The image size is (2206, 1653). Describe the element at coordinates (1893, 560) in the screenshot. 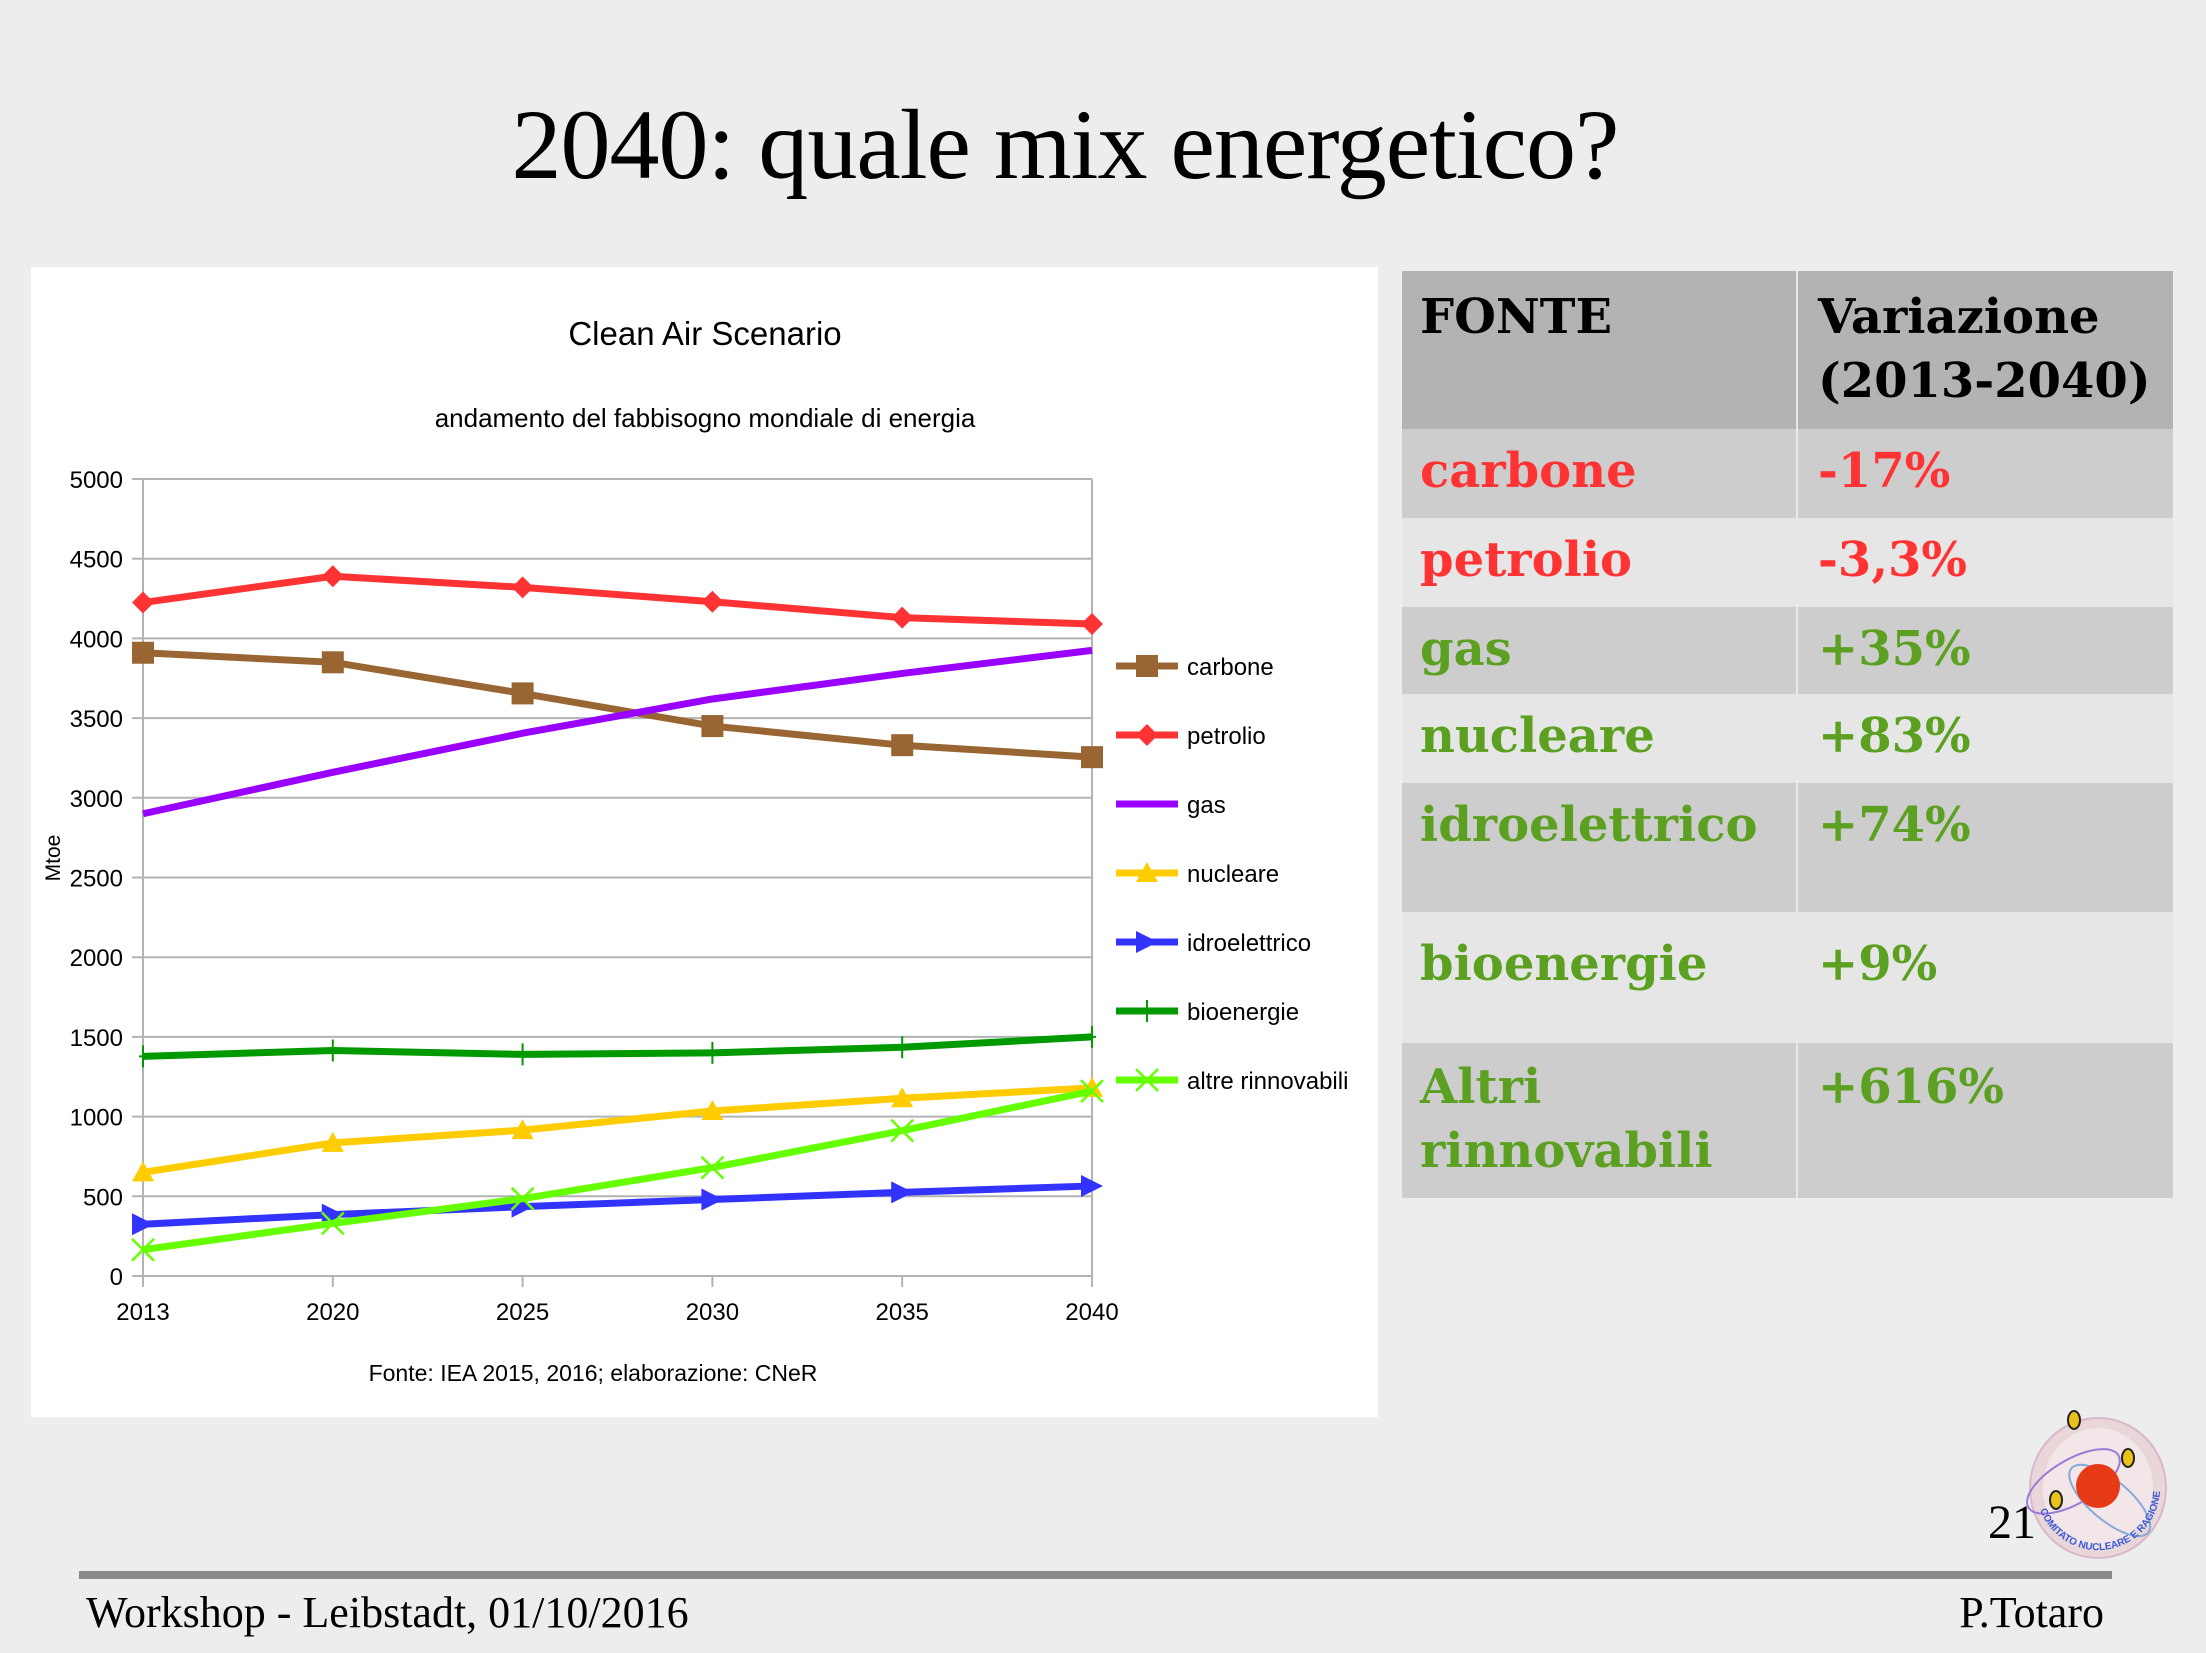

I see `row-variazione: -3,3%` at that location.